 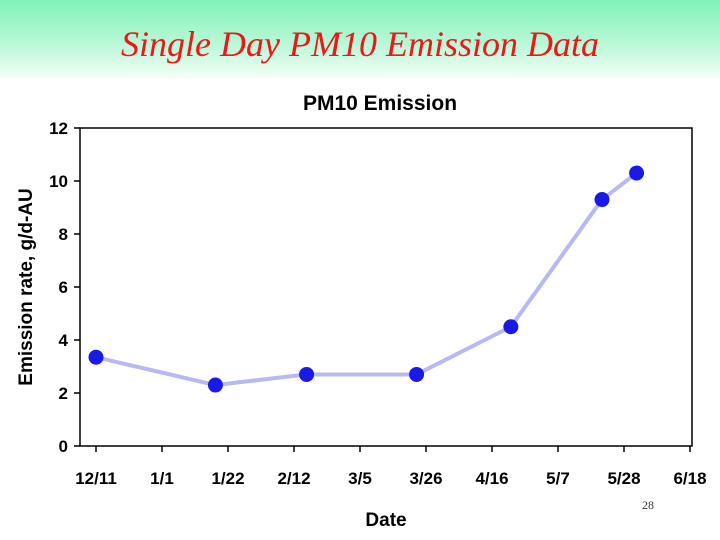 I want to click on y-tick-label: 8, so click(x=63, y=234).